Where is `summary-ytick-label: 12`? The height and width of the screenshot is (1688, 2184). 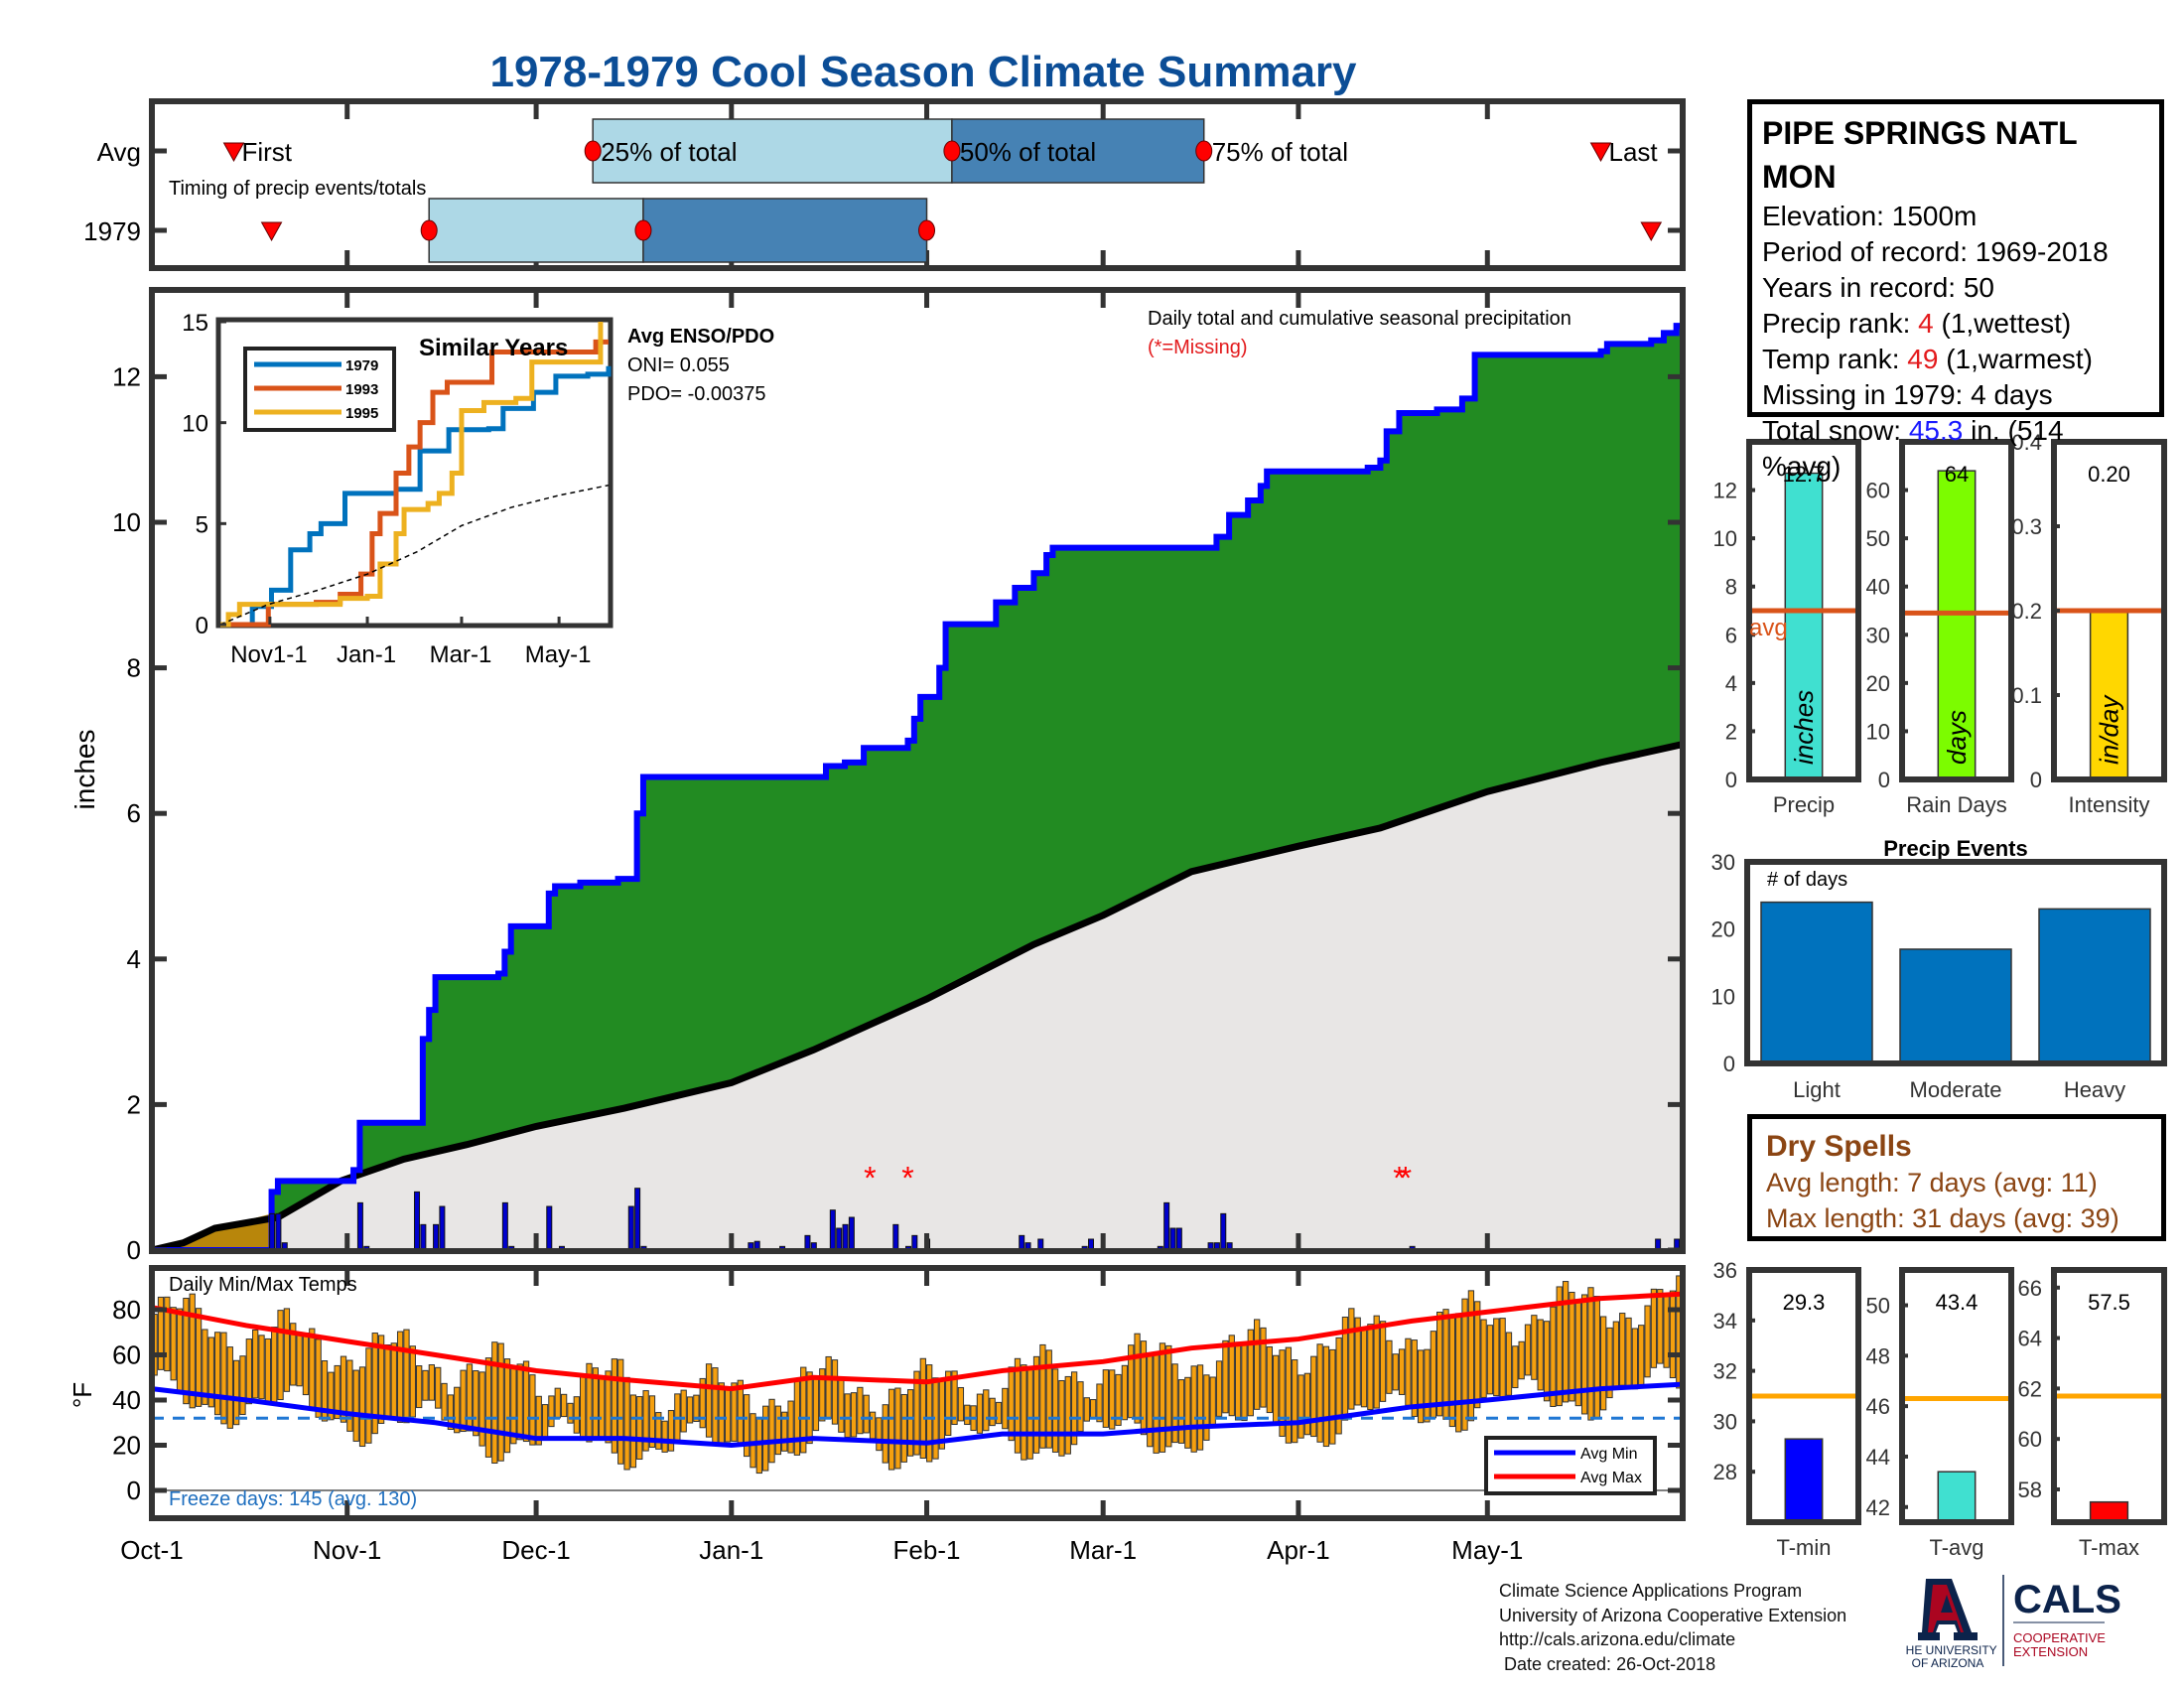 summary-ytick-label: 12 is located at coordinates (1725, 491).